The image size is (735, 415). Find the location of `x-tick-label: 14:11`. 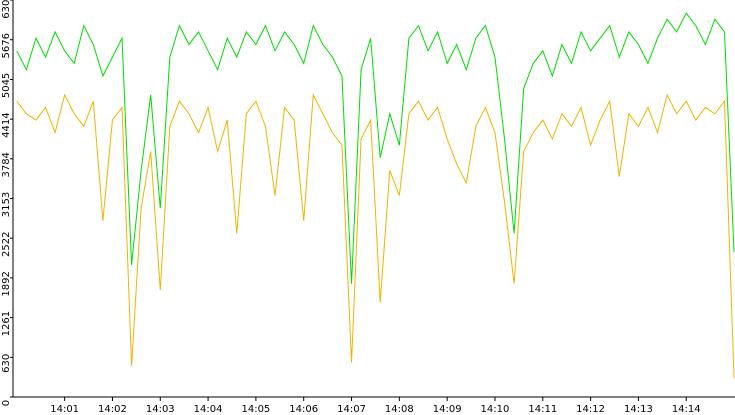

x-tick-label: 14:11 is located at coordinates (542, 409).